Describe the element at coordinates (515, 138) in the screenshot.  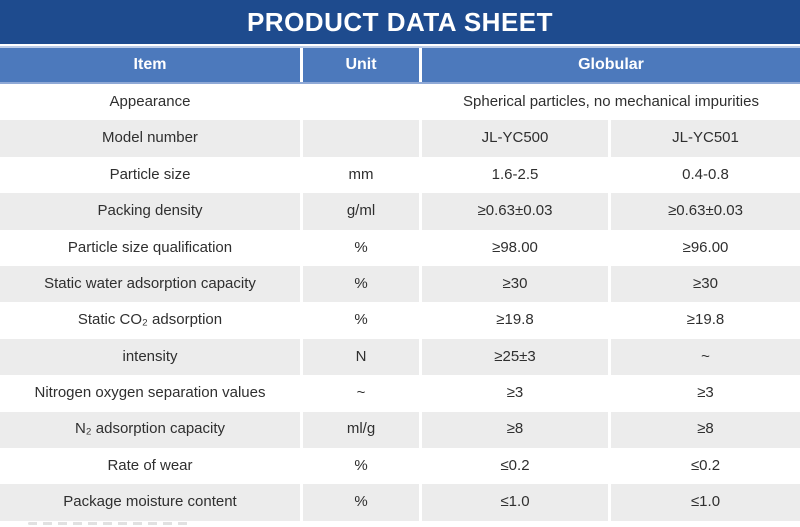
I see `value-cell-yc500: JL-YC500` at that location.